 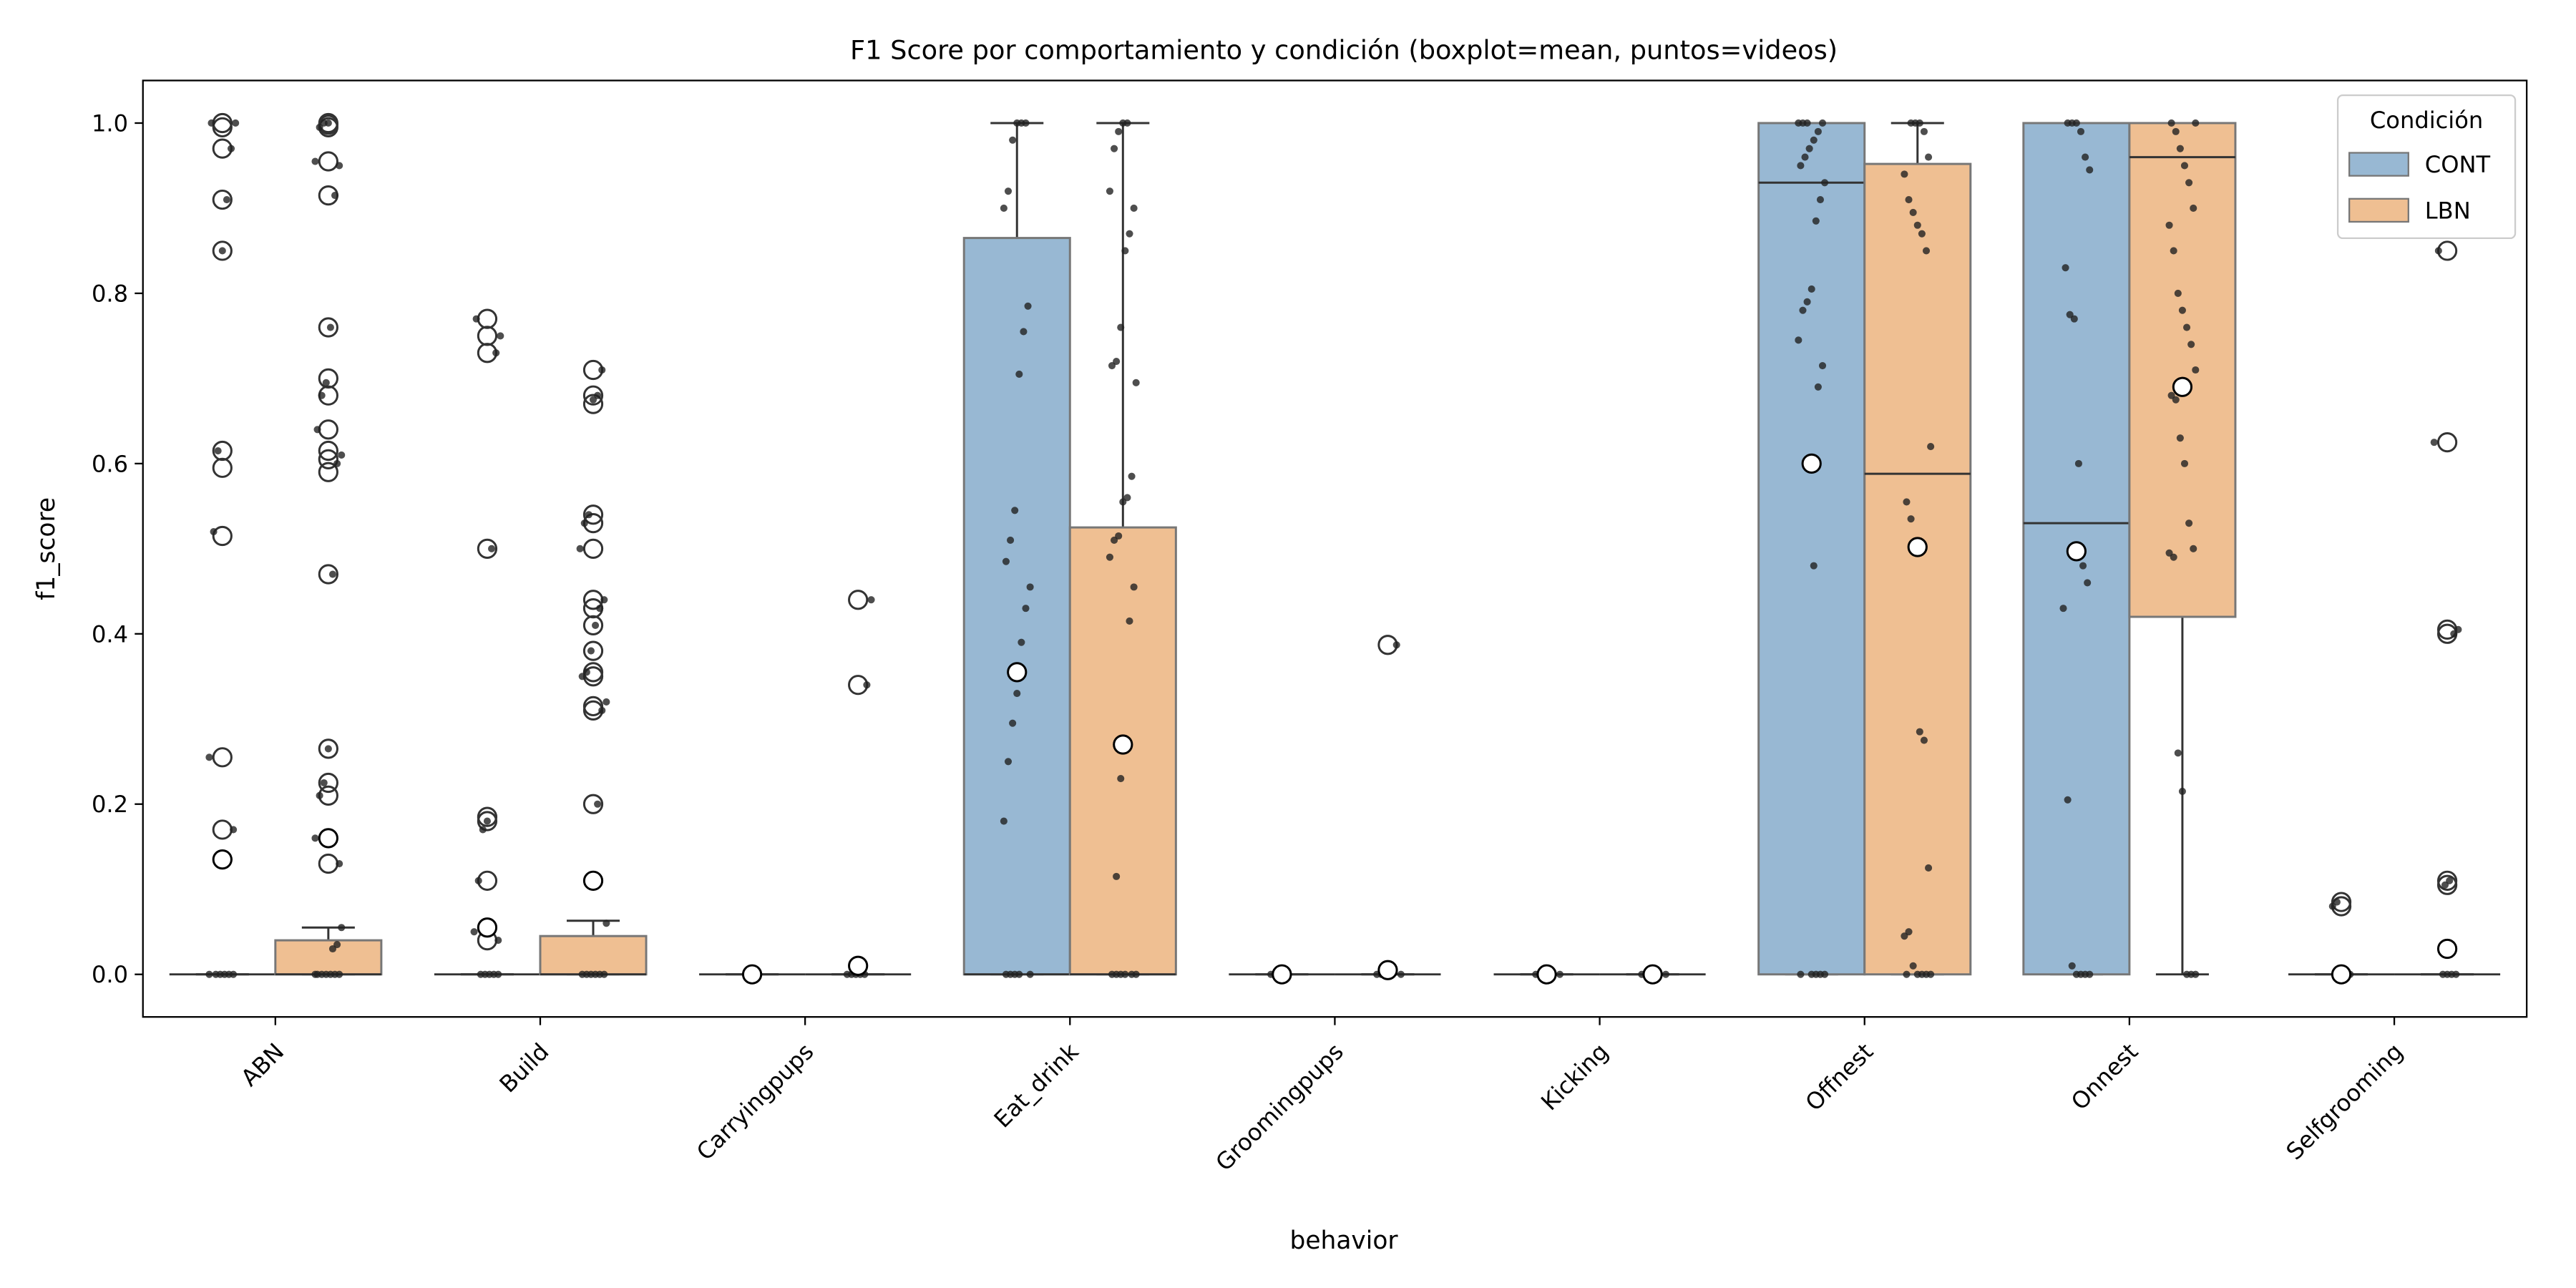 I want to click on legend-label: LBN, so click(x=2448, y=210).